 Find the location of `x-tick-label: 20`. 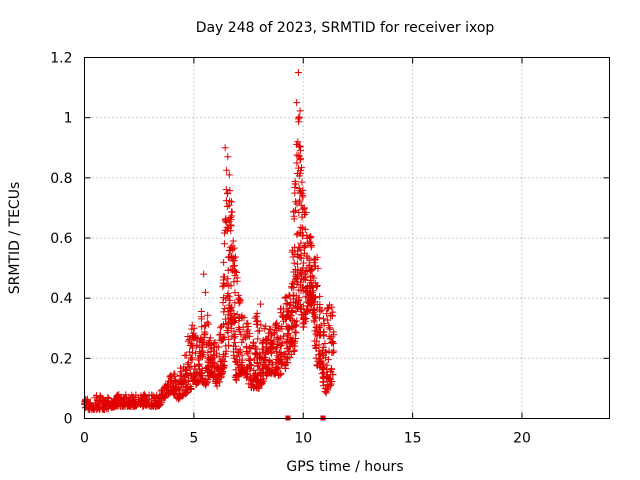

x-tick-label: 20 is located at coordinates (522, 439).